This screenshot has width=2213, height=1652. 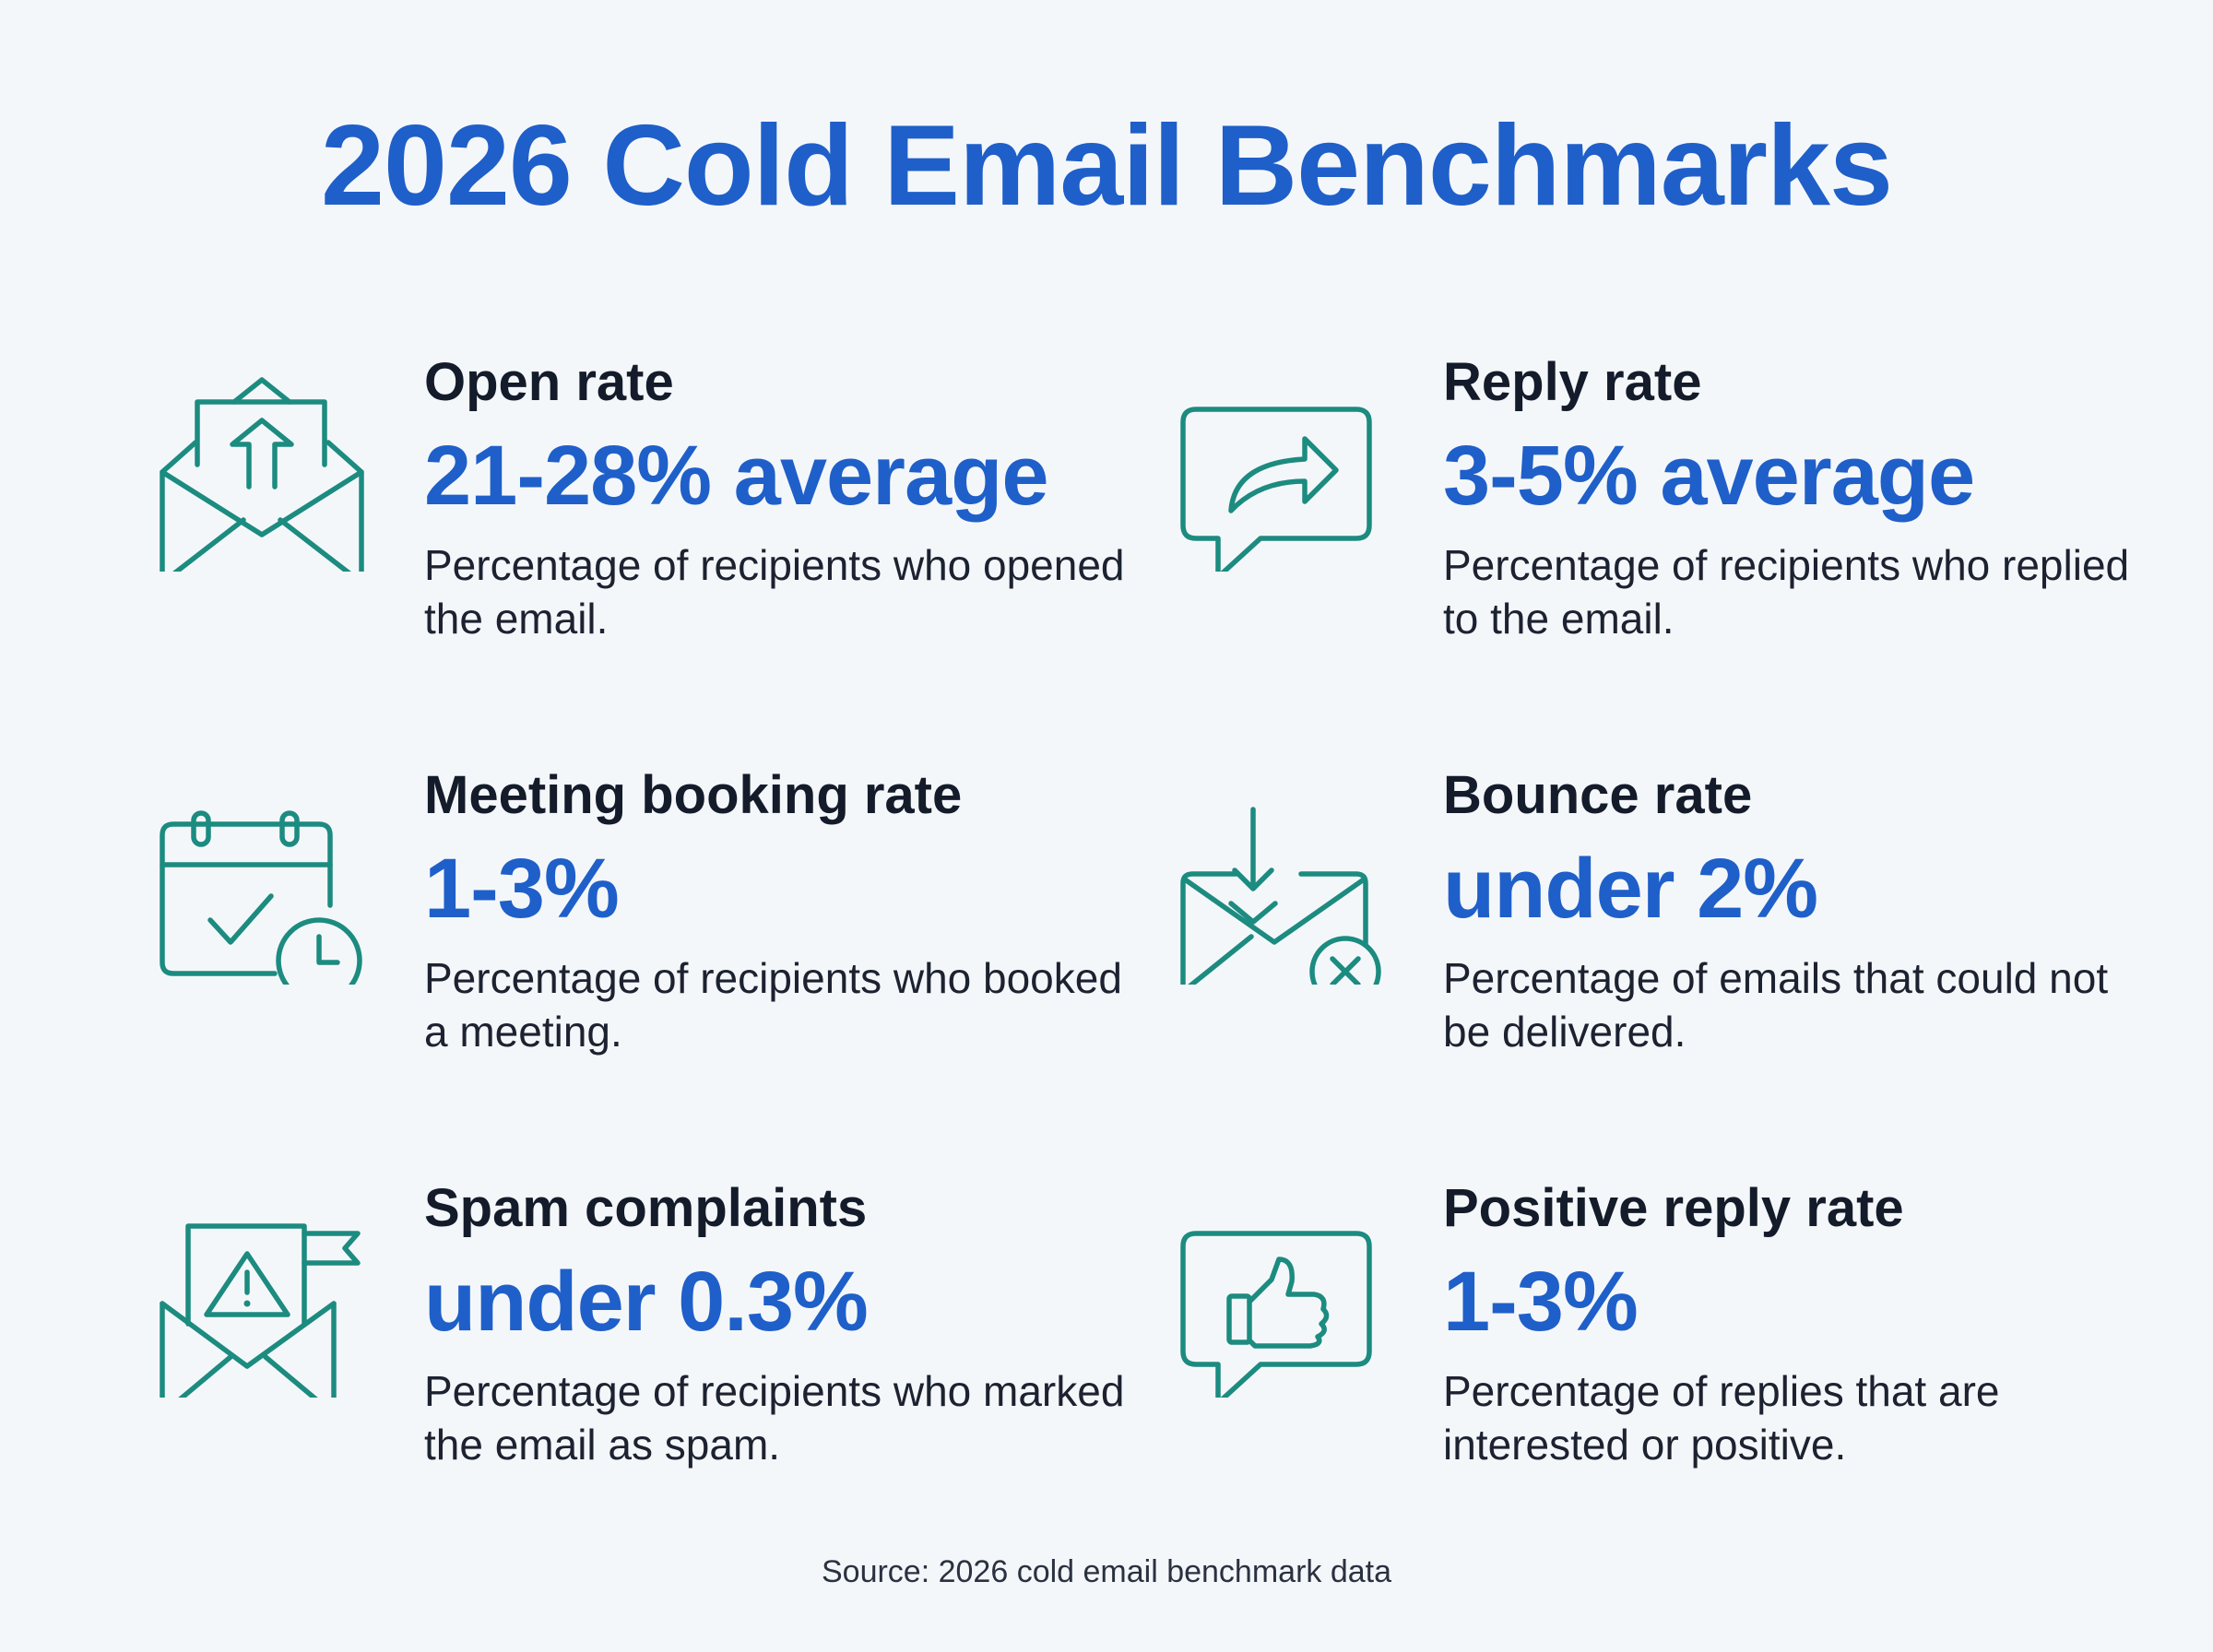 I want to click on envelope-open-upload-icon, so click(x=267, y=461).